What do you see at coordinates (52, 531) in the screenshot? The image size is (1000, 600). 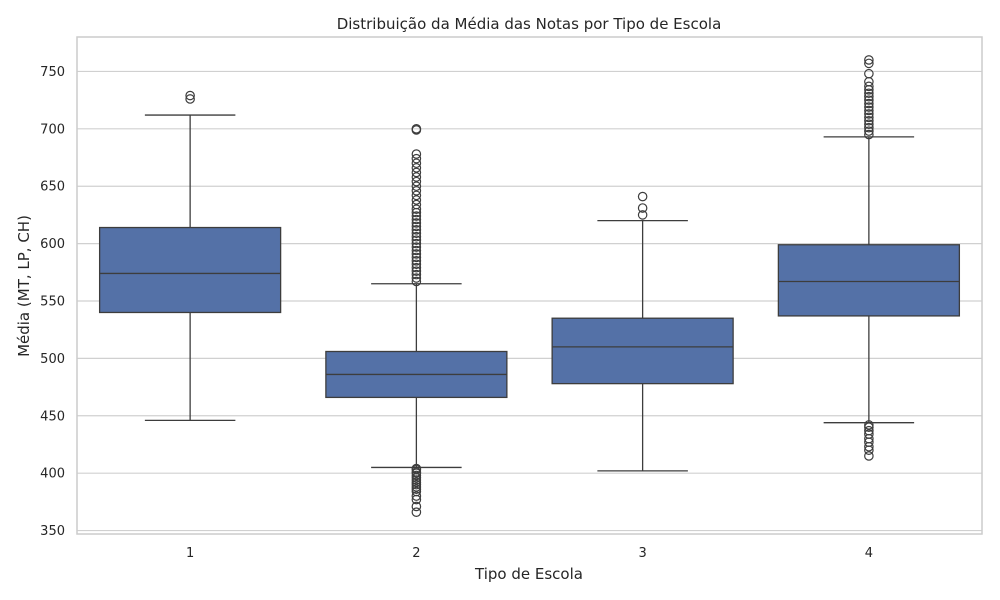 I see `y-tick-label: 350` at bounding box center [52, 531].